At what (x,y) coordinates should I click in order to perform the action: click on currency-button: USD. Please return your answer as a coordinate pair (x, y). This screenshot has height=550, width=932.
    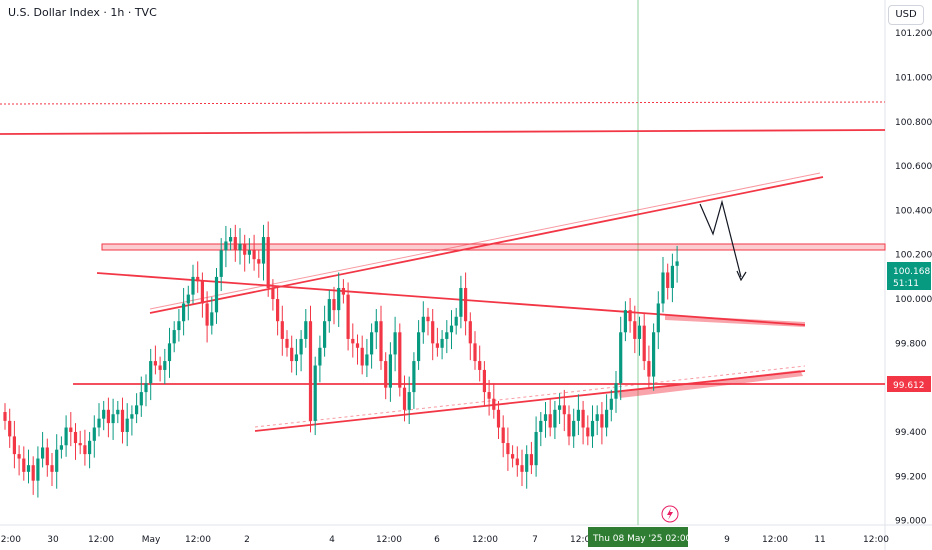
    Looking at the image, I should click on (906, 15).